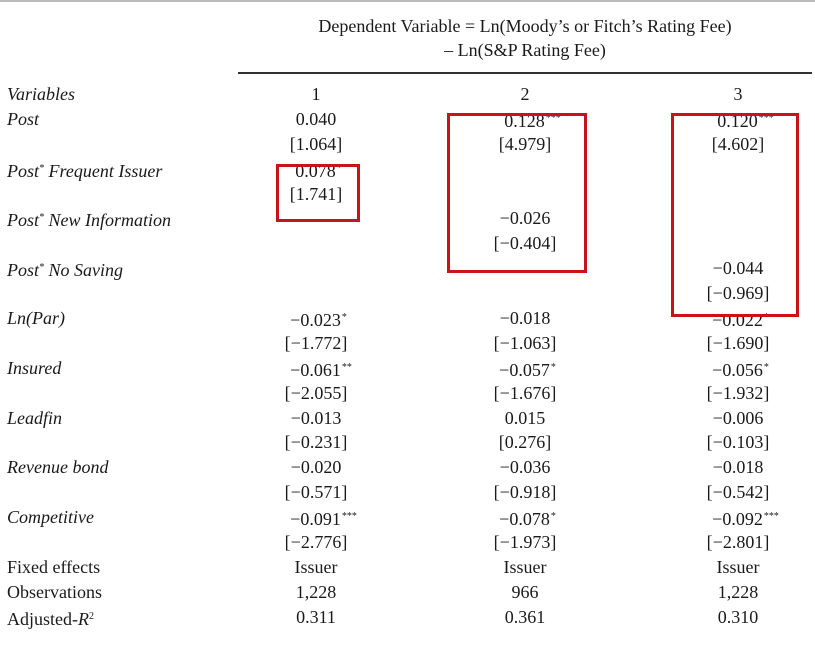 Image resolution: width=815 pixels, height=646 pixels. Describe the element at coordinates (738, 616) in the screenshot. I see `cell-c3: 0.310` at that location.